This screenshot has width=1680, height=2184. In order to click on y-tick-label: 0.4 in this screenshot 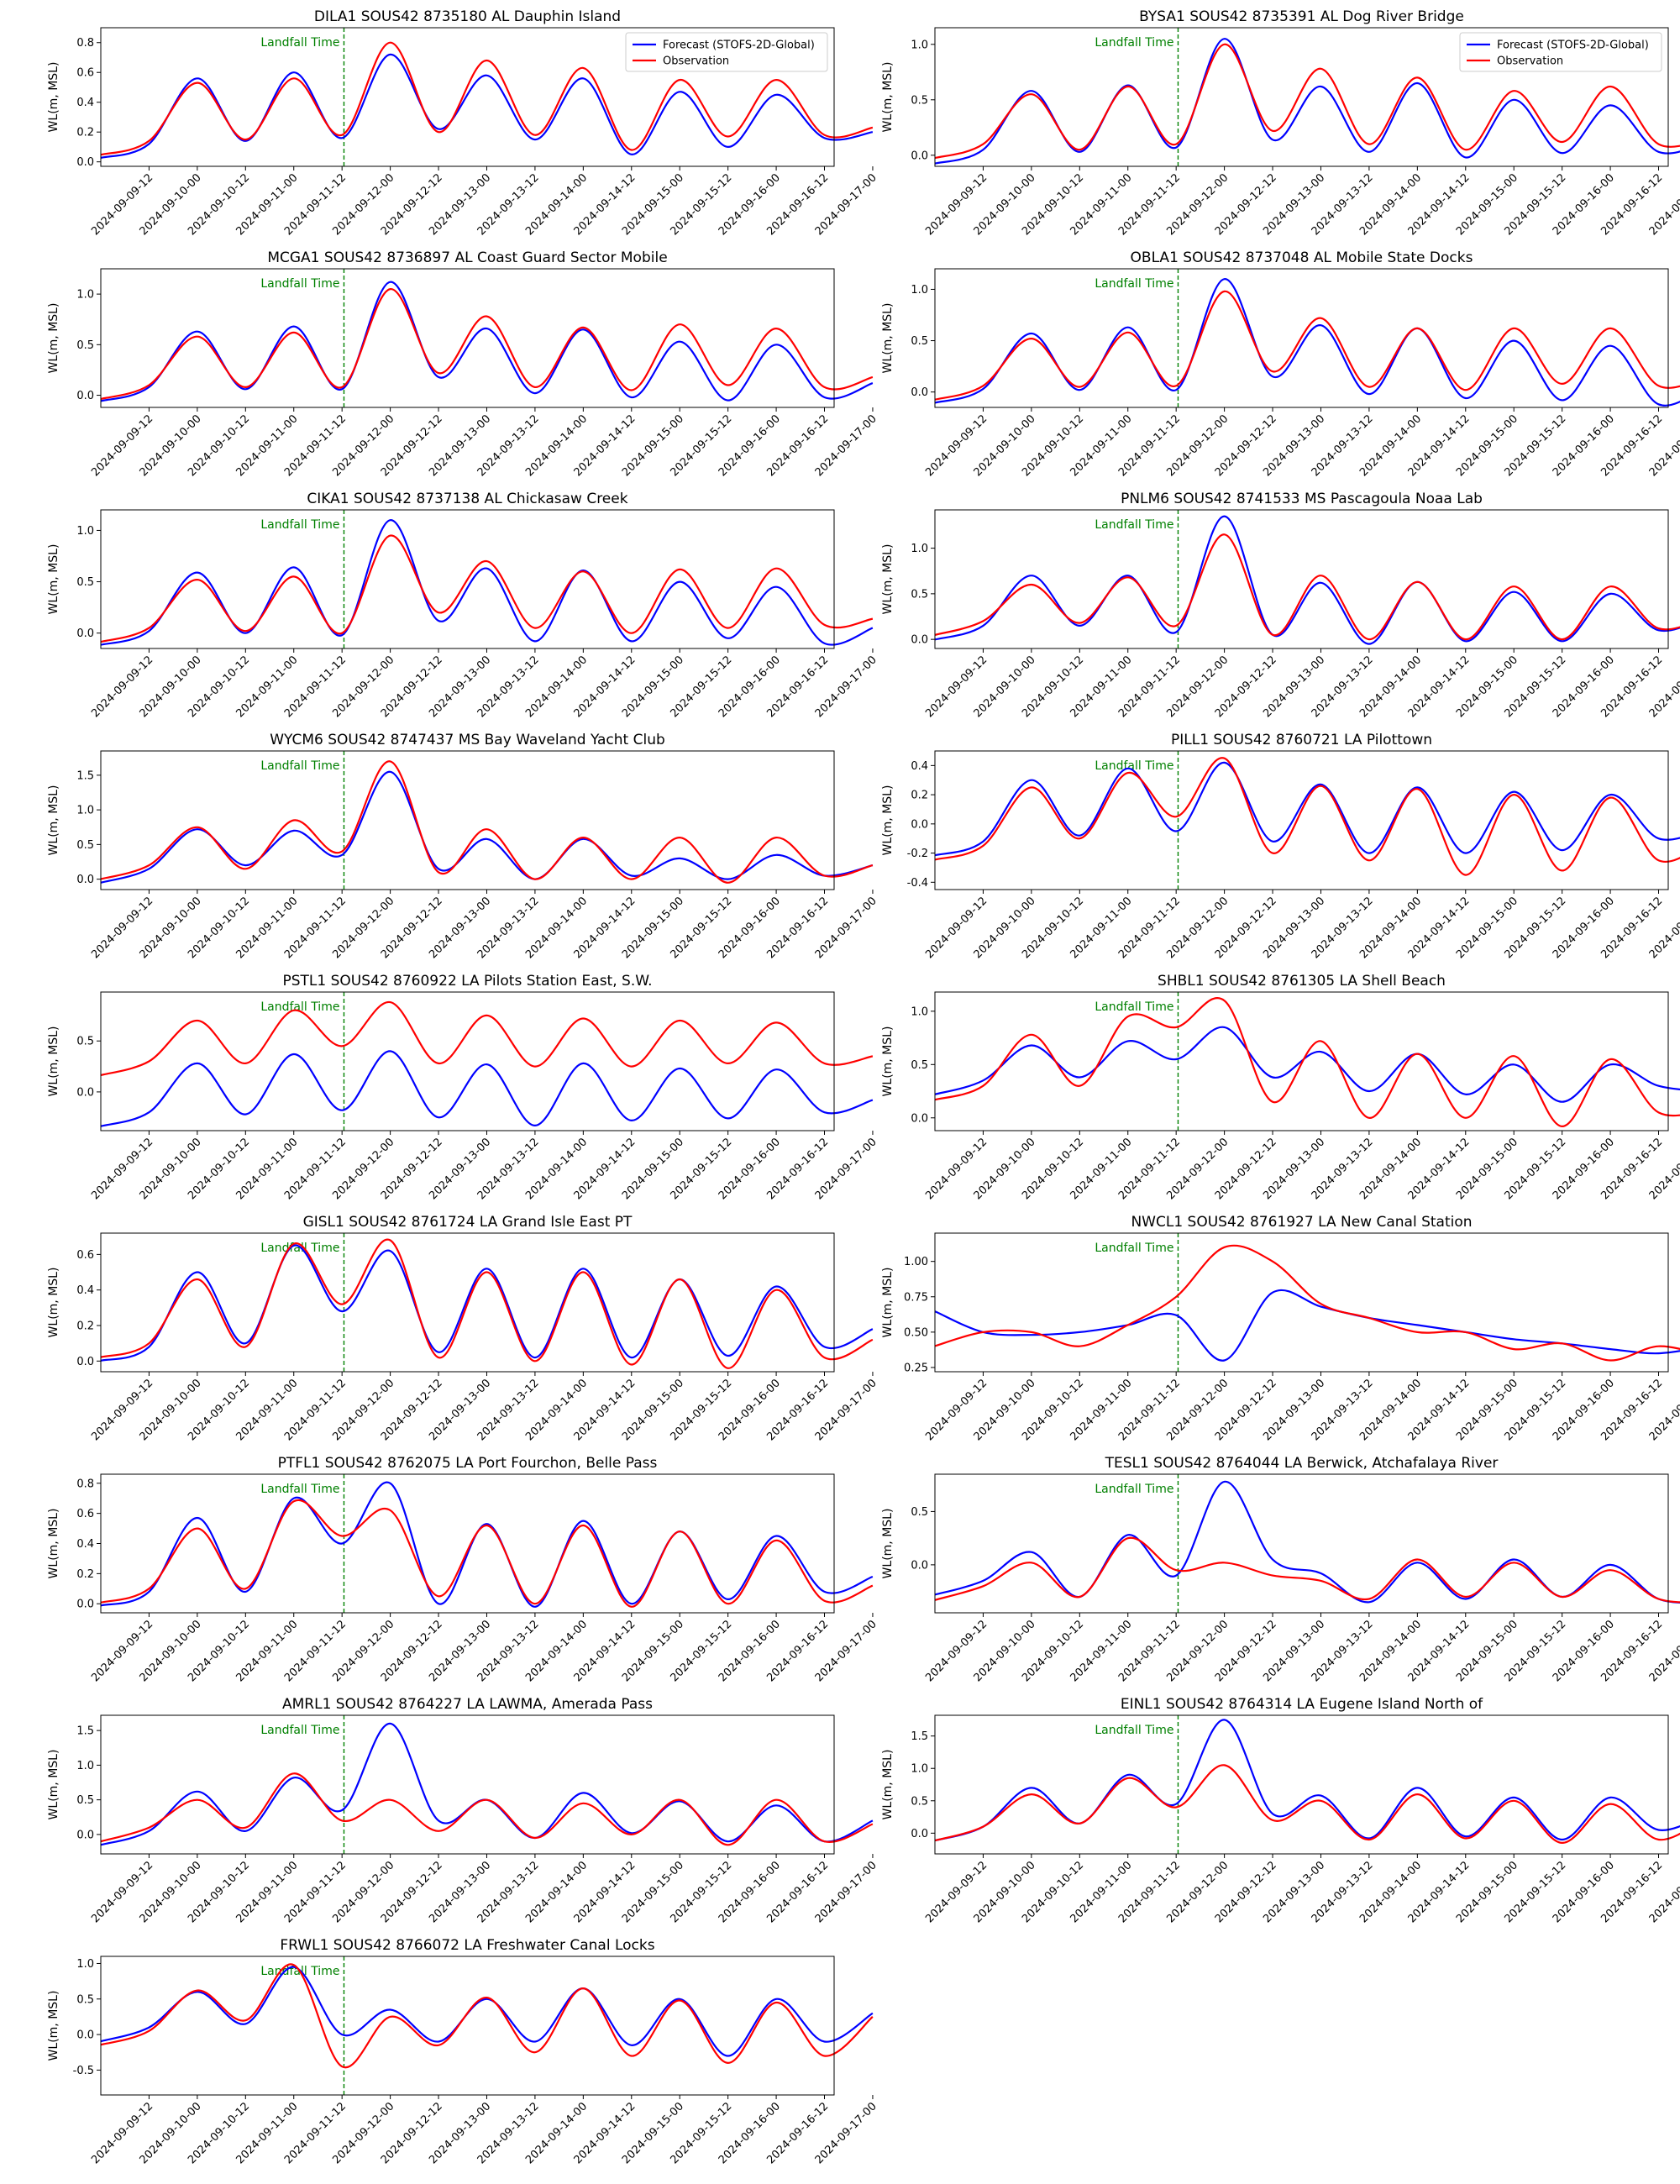, I will do `click(919, 766)`.